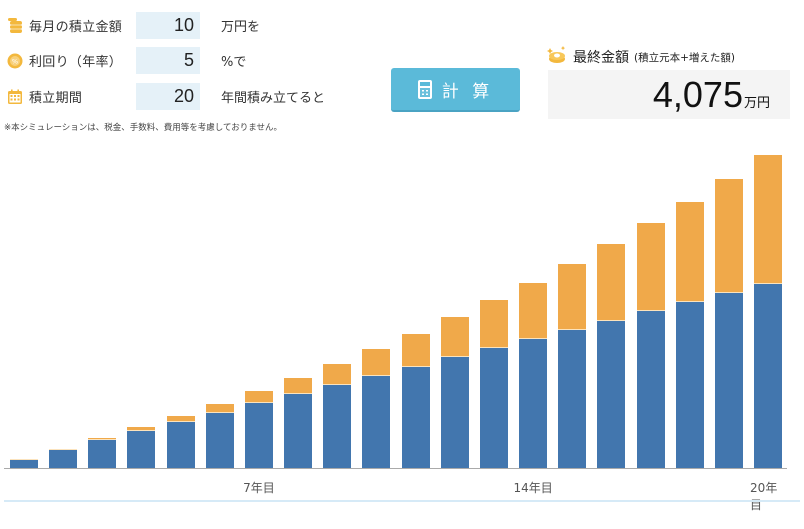 This screenshot has width=804, height=529. I want to click on chart-bottom-divider, so click(402, 501).